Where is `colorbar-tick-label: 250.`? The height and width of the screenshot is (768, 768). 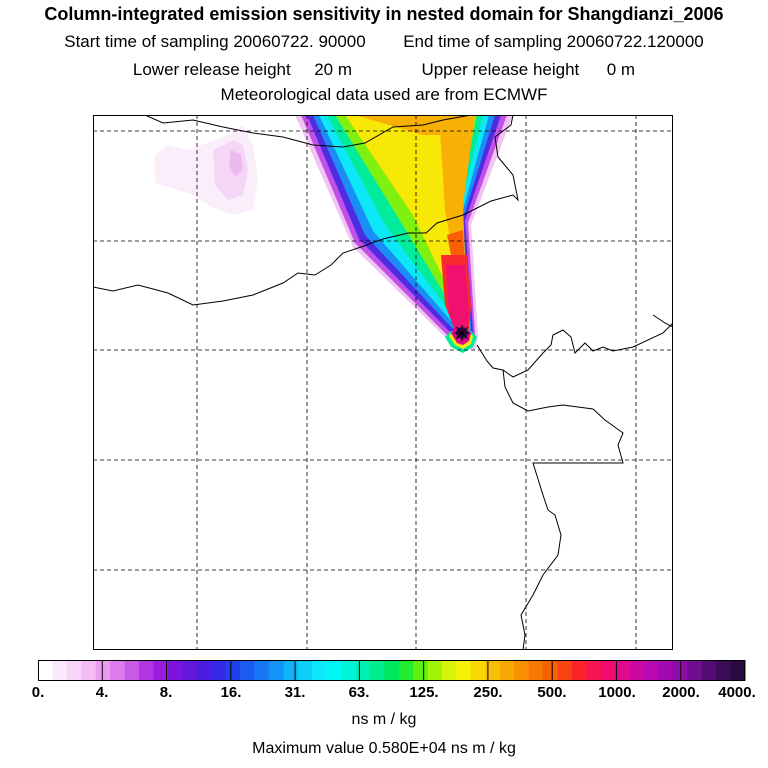 colorbar-tick-label: 250. is located at coordinates (488, 692).